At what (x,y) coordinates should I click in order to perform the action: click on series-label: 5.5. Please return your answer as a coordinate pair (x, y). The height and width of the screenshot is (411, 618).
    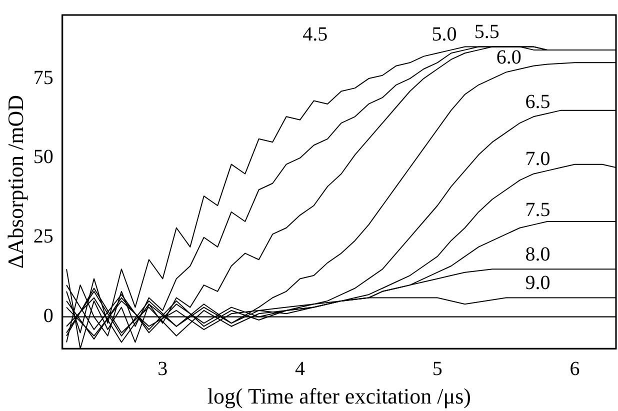
    Looking at the image, I should click on (487, 32).